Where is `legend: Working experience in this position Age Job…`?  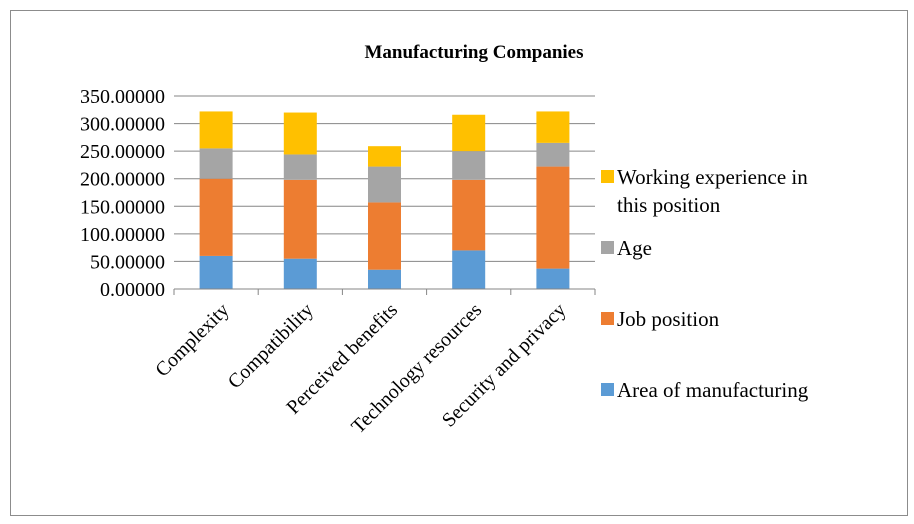 legend: Working experience in this position Age Job… is located at coordinates (705, 283).